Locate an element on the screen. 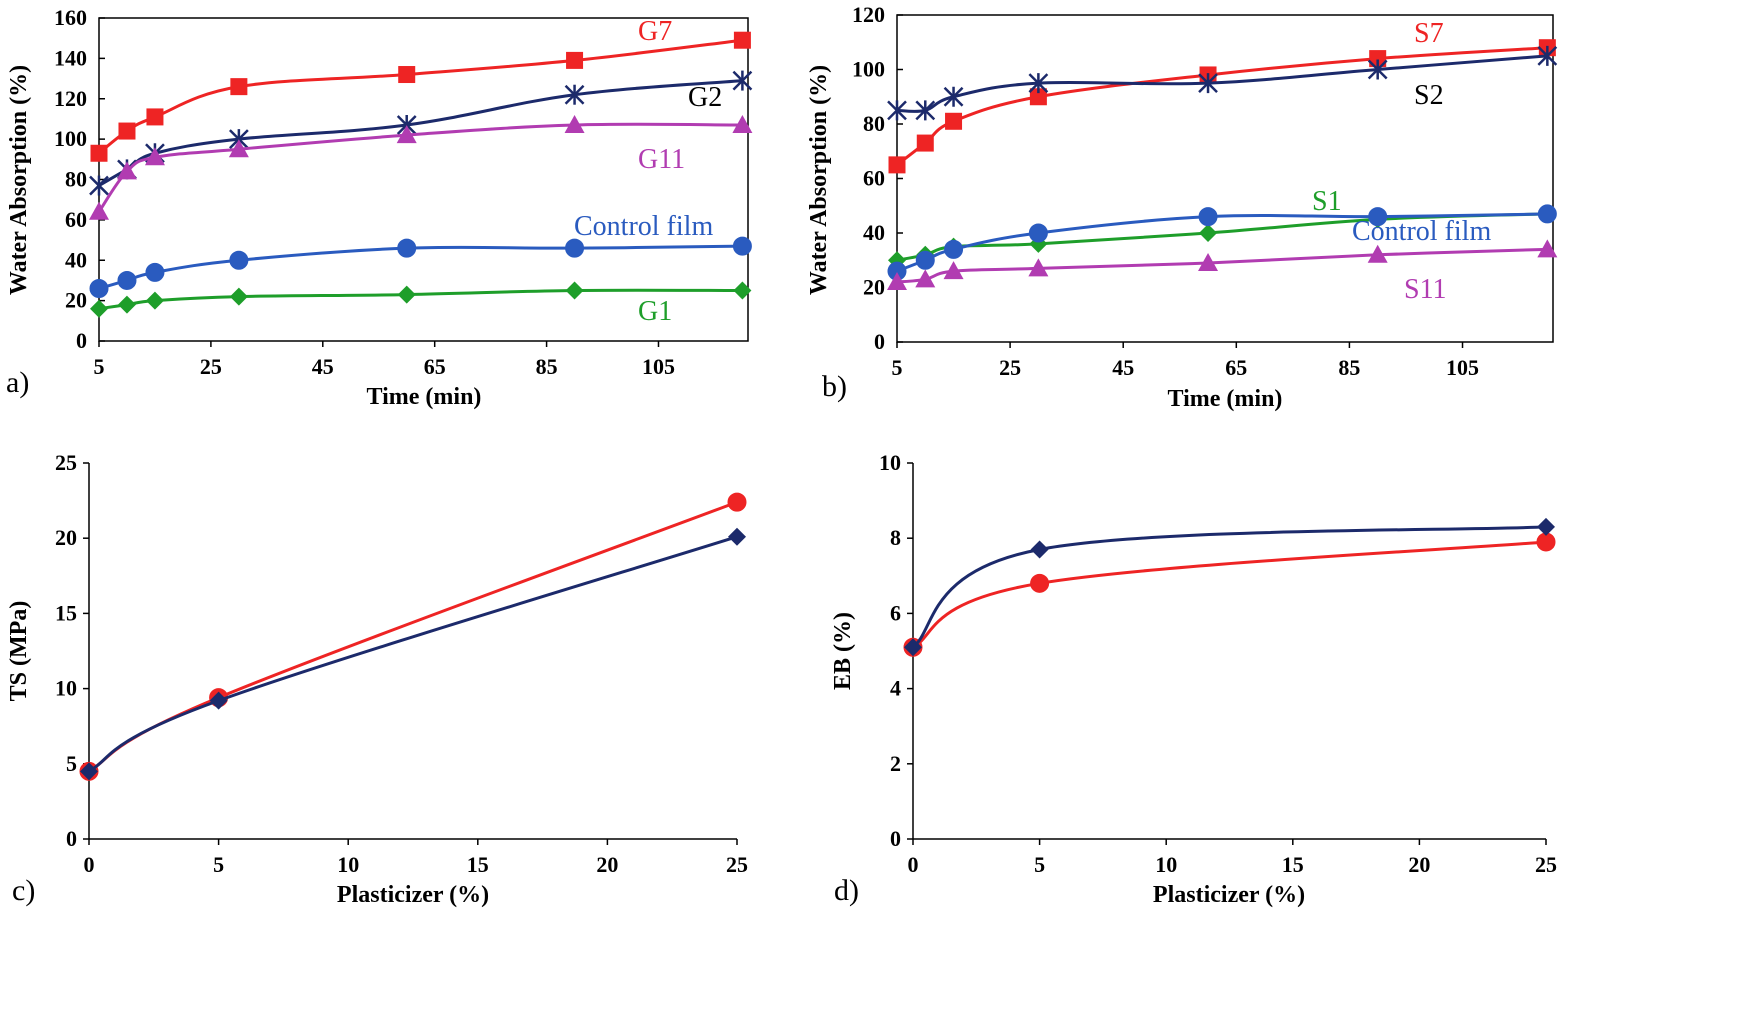  y-tick-label: 15 is located at coordinates (66, 612).